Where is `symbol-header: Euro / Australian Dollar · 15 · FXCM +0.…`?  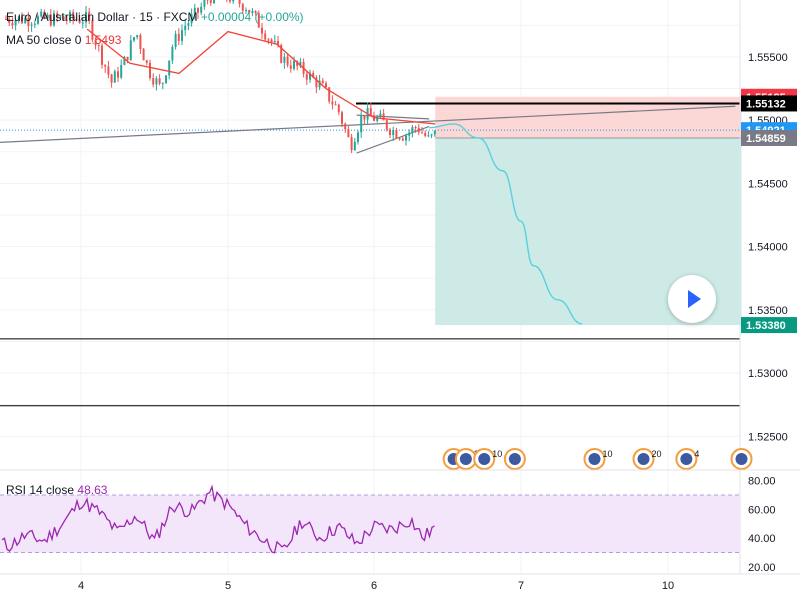 symbol-header: Euro / Australian Dollar · 15 · FXCM +0.… is located at coordinates (155, 17).